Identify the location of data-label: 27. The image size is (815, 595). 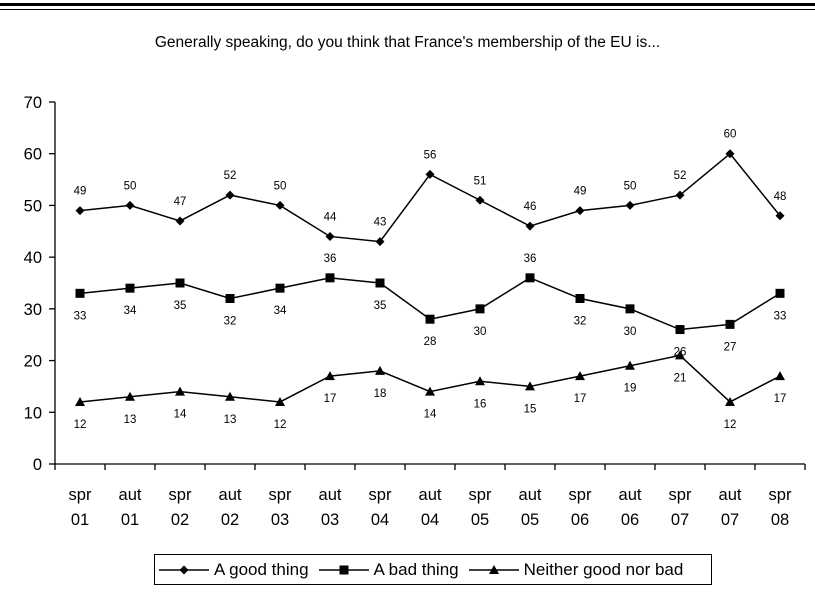
(730, 347).